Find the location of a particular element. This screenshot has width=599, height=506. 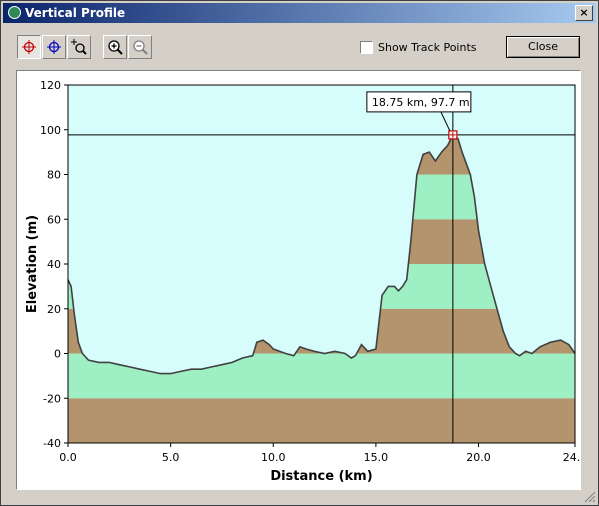

blue-crosshair-button is located at coordinates (54, 47).